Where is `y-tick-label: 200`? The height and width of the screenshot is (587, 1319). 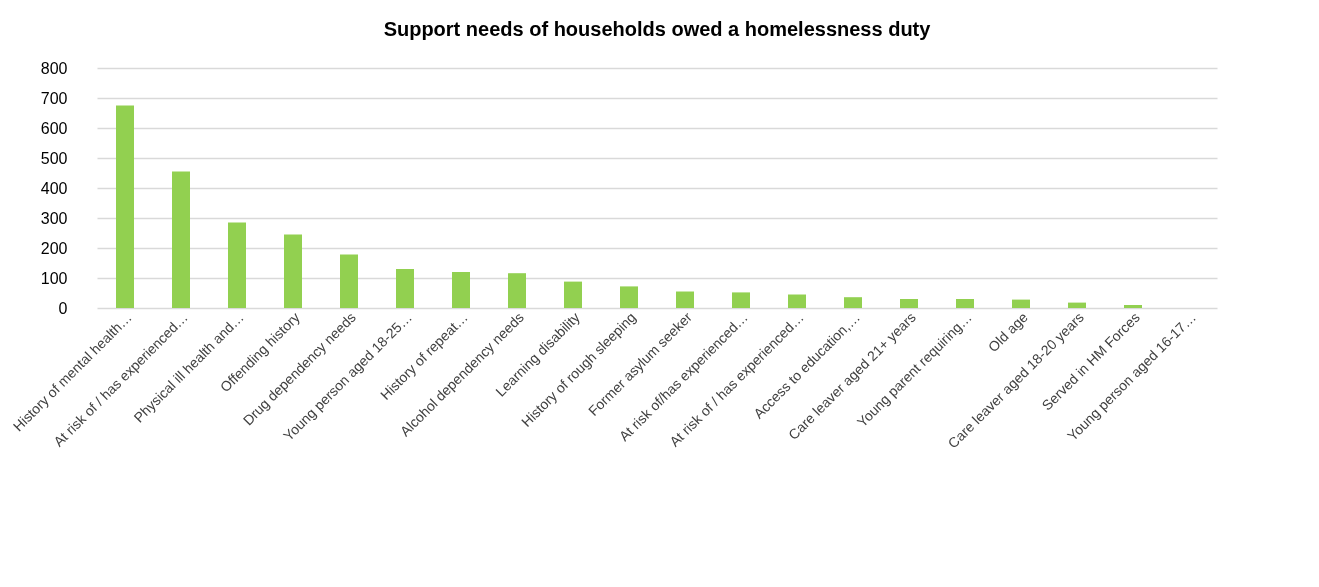
y-tick-label: 200 is located at coordinates (54, 248).